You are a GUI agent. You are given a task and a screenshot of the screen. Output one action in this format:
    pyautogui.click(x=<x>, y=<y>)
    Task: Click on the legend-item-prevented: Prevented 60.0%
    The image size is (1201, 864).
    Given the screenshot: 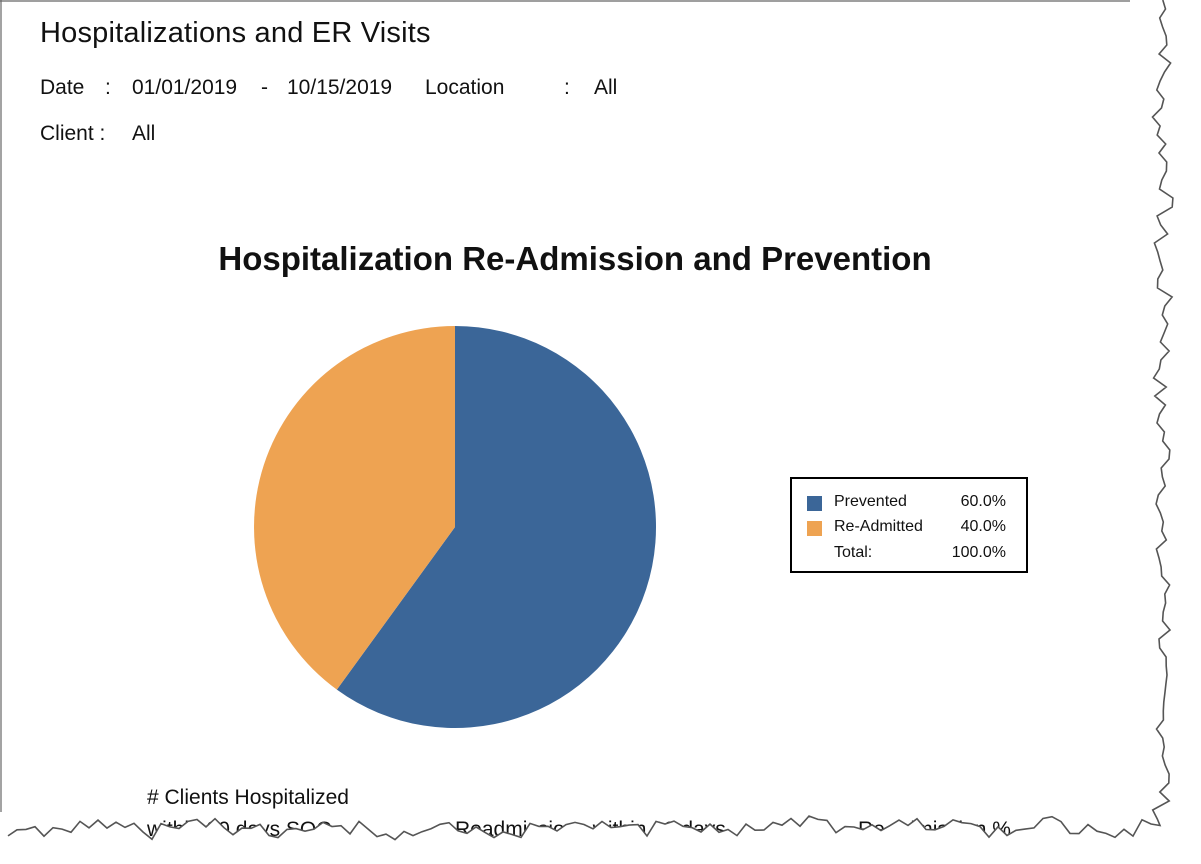 What is the action you would take?
    pyautogui.click(x=909, y=503)
    